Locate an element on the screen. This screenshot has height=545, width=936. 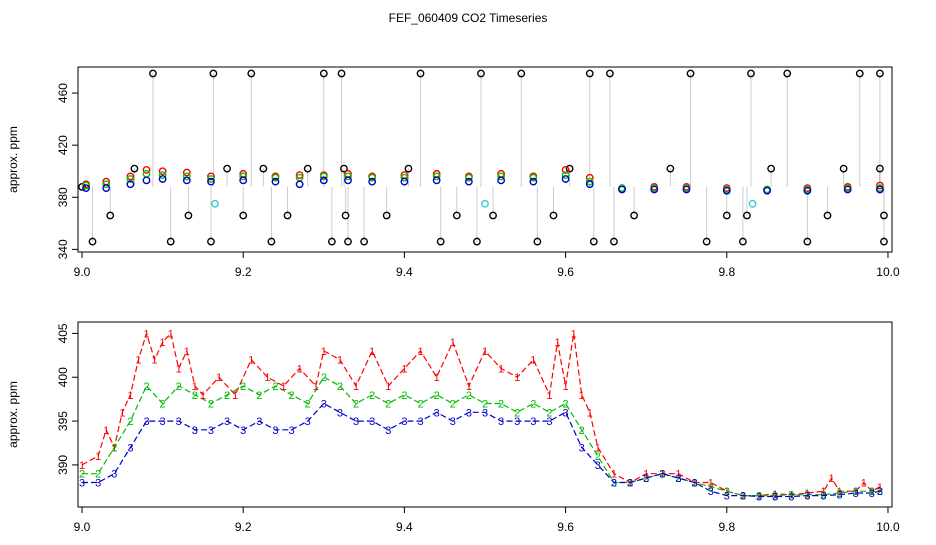
panel1-x-tick-label: 10.0 is located at coordinates (888, 272).